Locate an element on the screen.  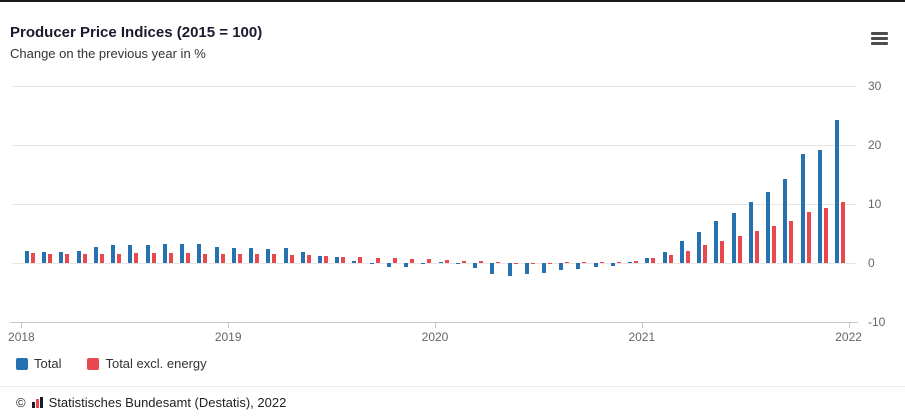
export-menu-button is located at coordinates (881, 39).